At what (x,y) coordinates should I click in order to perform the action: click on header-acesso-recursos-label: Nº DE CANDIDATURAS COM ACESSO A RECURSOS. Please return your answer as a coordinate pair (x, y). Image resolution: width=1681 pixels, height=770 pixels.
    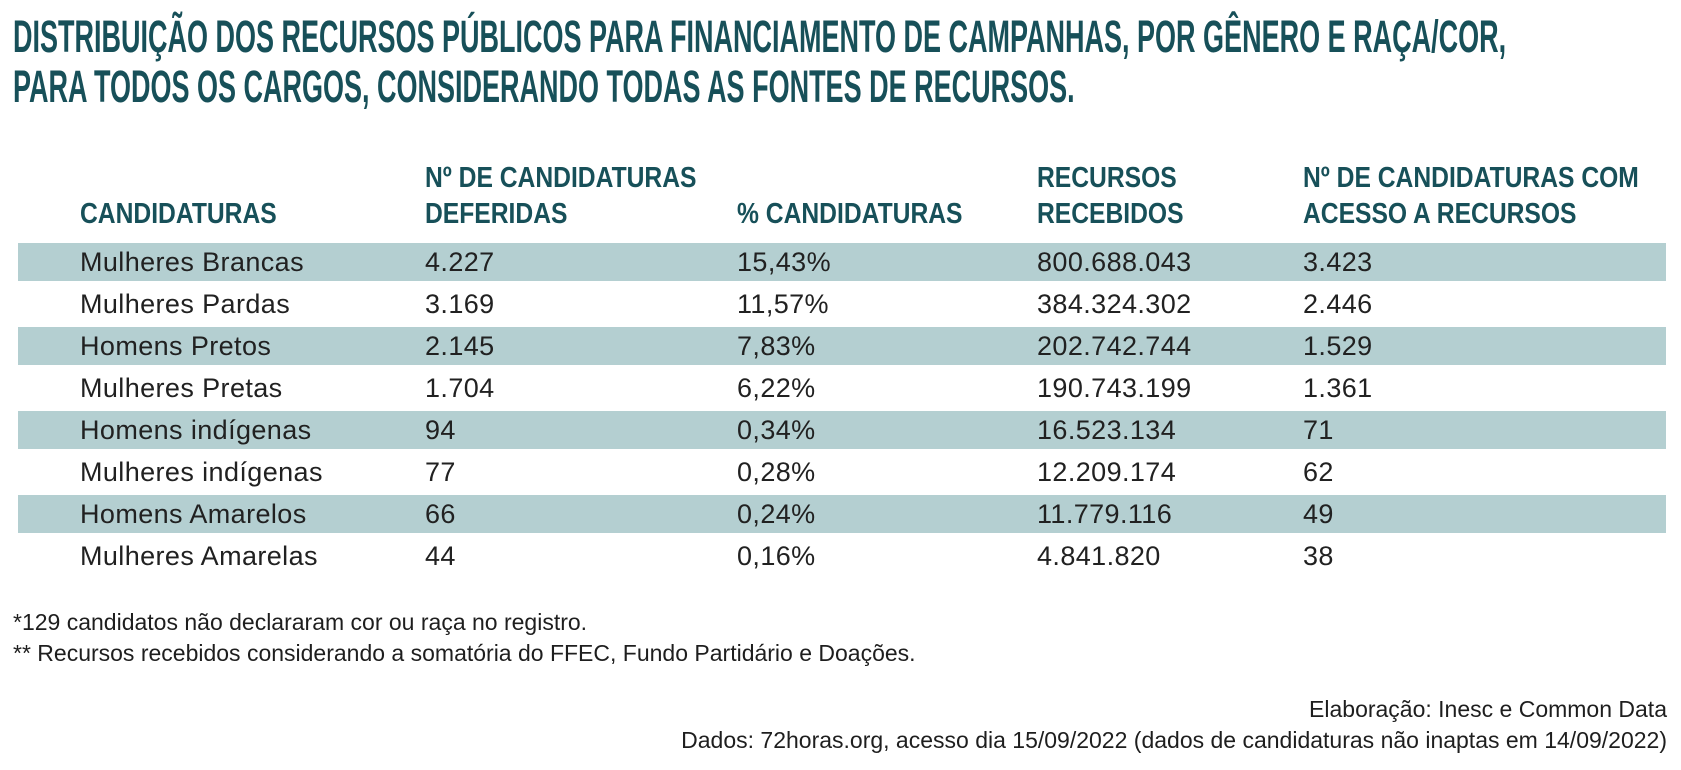
    Looking at the image, I should click on (1471, 196).